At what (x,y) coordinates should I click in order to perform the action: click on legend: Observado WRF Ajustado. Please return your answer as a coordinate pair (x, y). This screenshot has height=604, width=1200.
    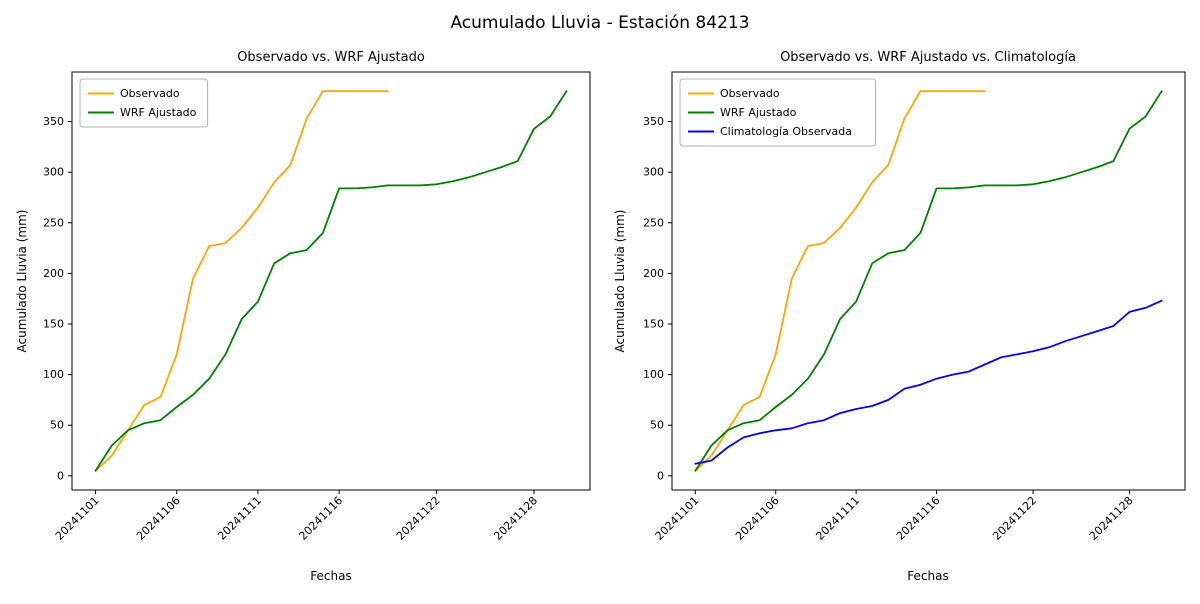
    Looking at the image, I should click on (144, 103).